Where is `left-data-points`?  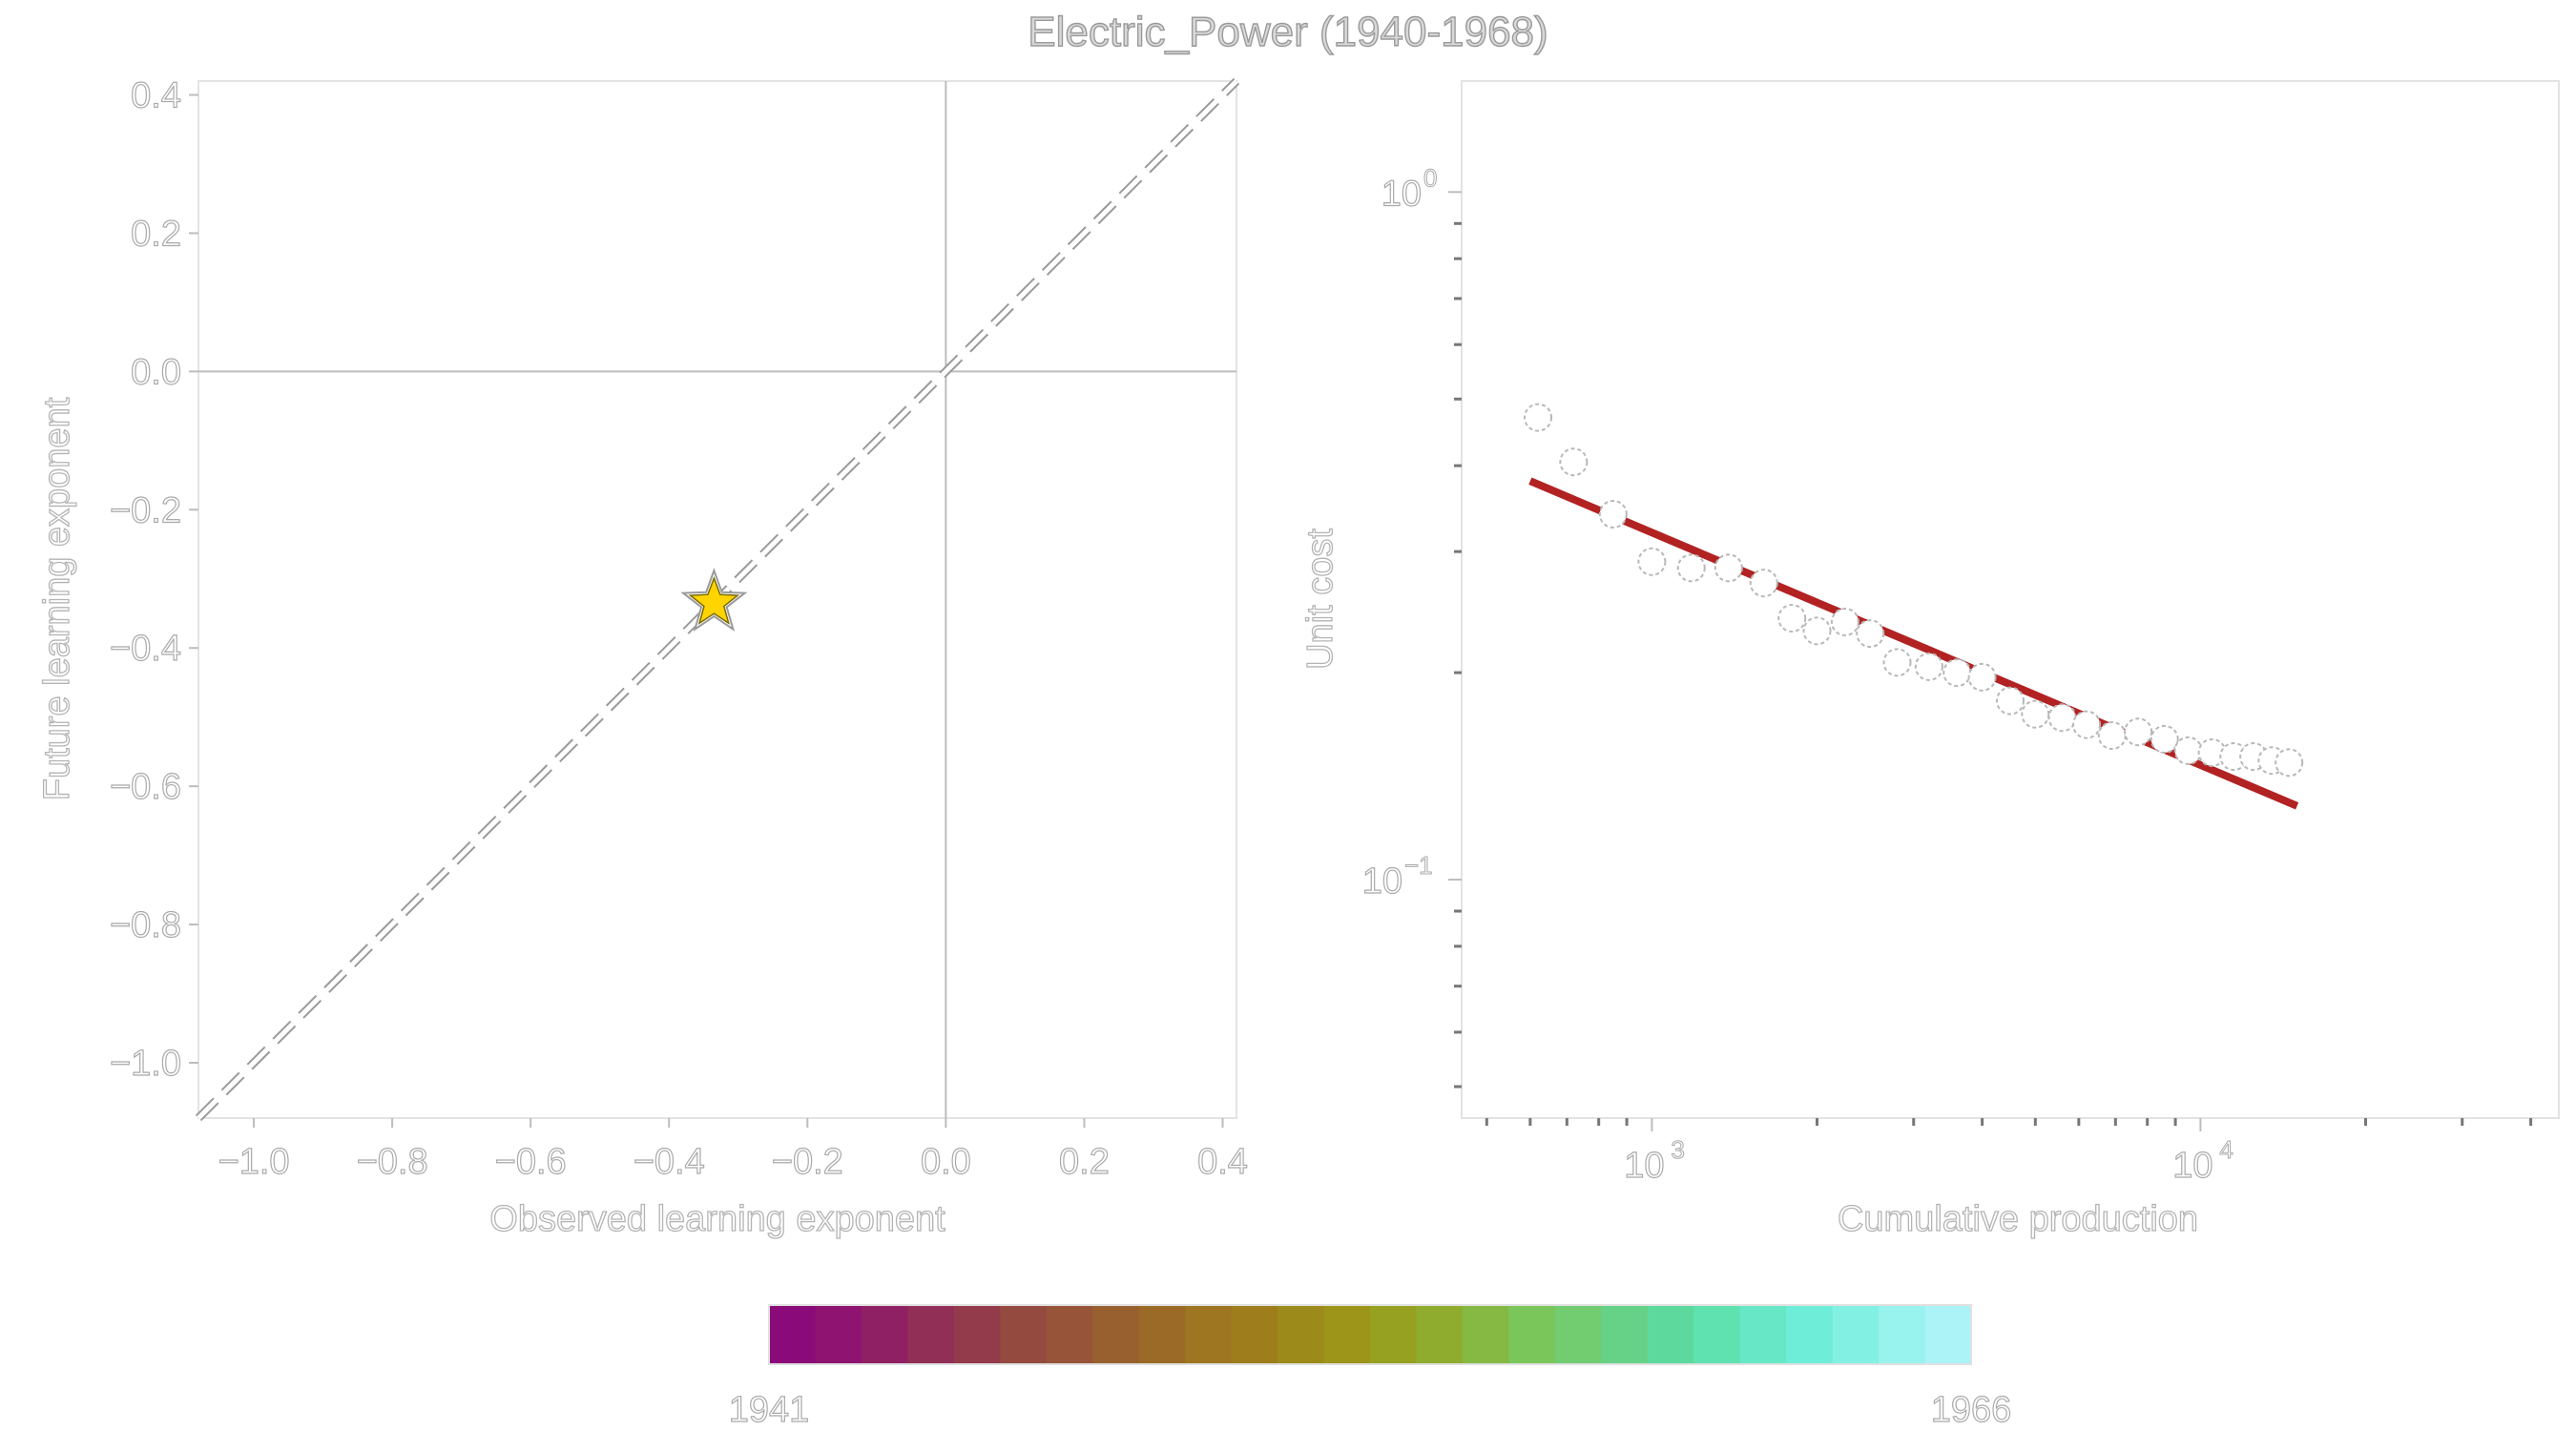
left-data-points is located at coordinates (714, 600).